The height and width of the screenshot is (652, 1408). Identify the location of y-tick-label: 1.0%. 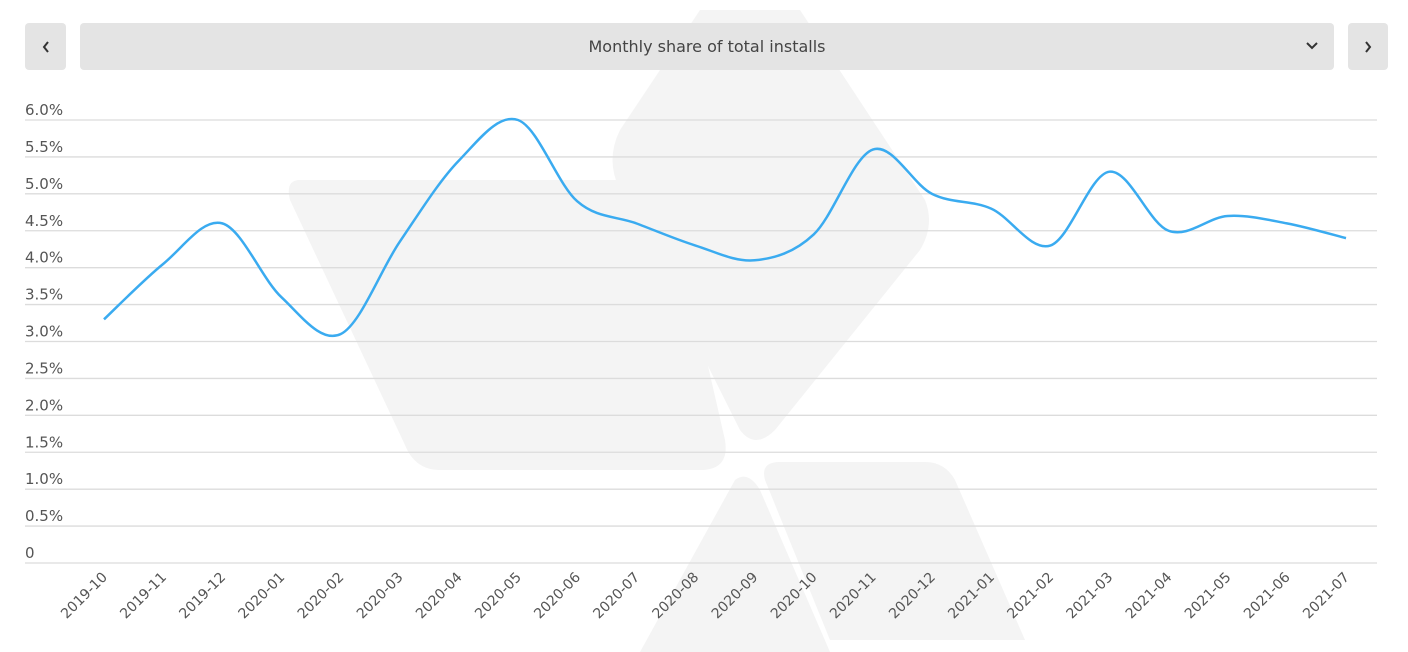
(44, 479).